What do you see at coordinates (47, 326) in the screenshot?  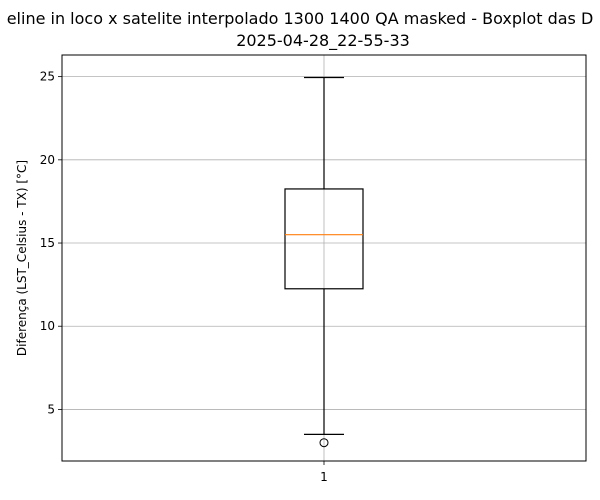 I see `y-tick-label: 10` at bounding box center [47, 326].